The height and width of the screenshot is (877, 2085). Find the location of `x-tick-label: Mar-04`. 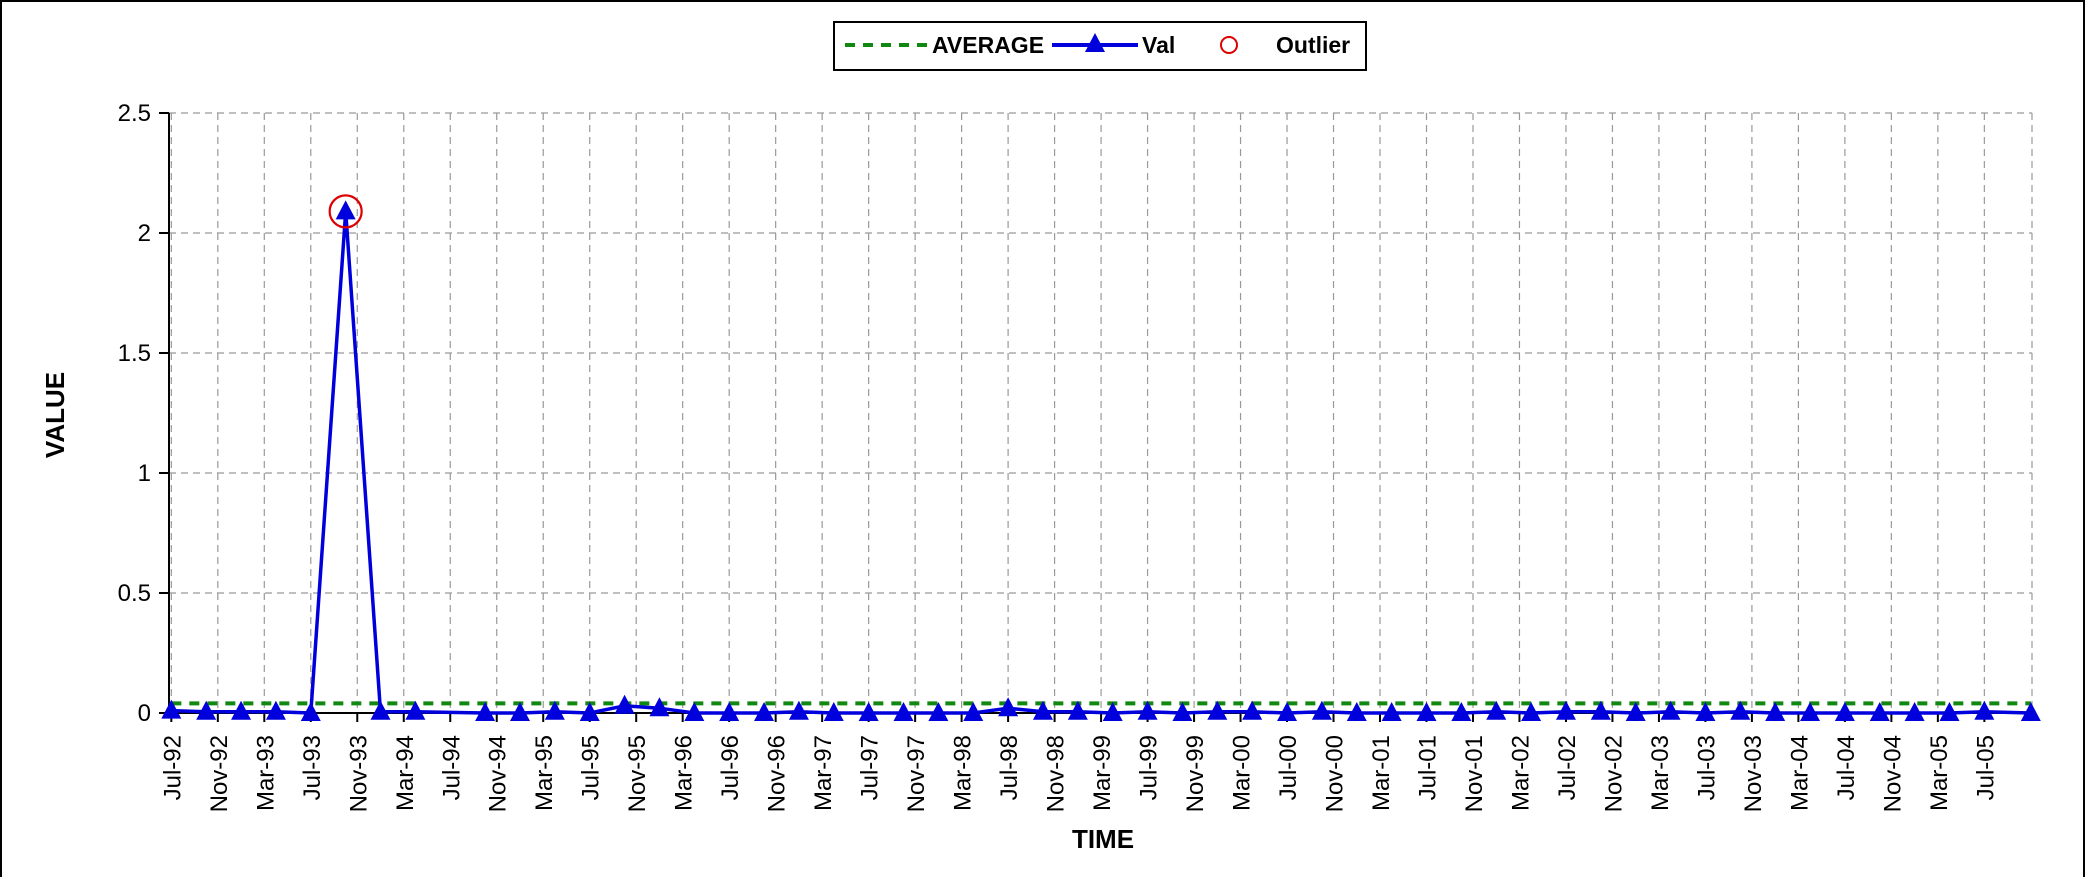

x-tick-label: Mar-04 is located at coordinates (1799, 773).